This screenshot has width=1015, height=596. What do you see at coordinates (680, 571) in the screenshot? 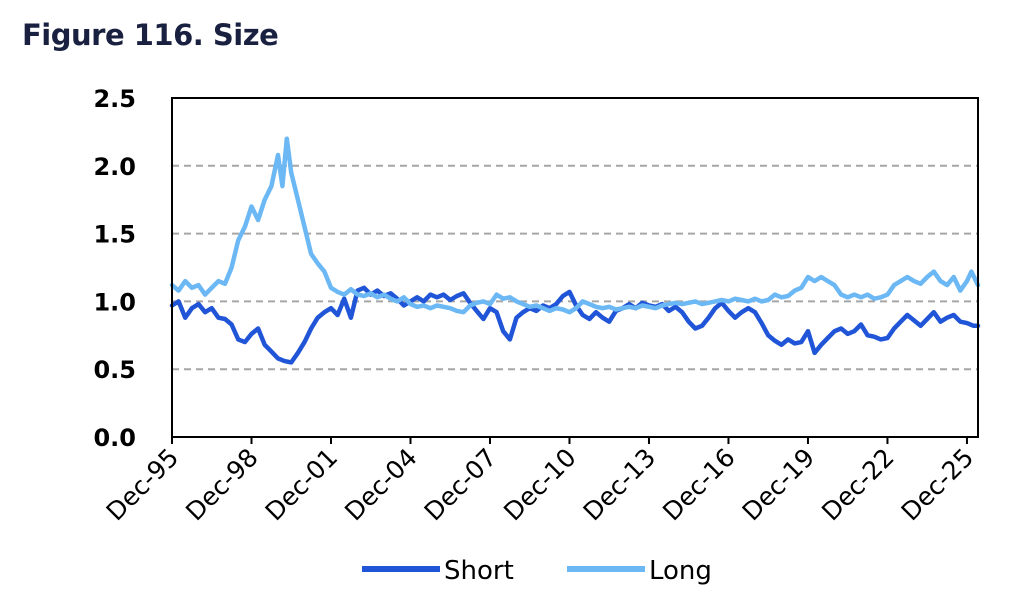
I see `legend-label-long: Long` at bounding box center [680, 571].